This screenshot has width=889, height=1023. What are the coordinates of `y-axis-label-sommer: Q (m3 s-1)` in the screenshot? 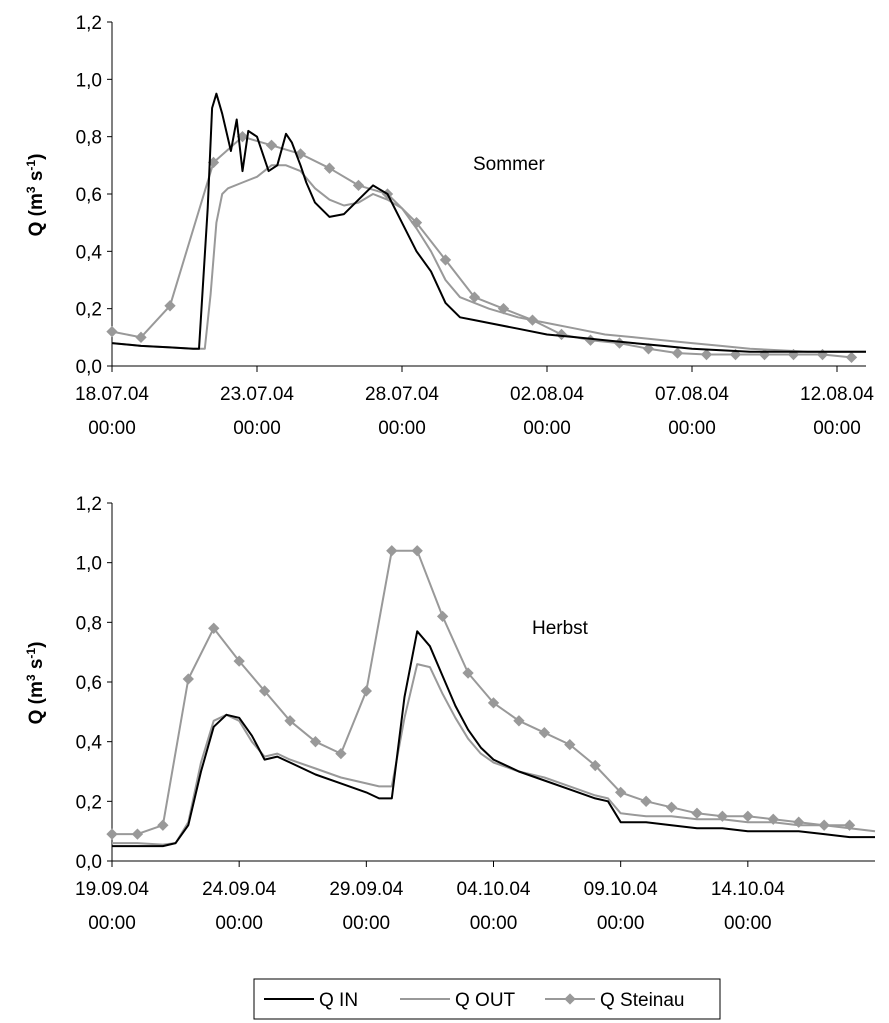 It's located at (35, 195).